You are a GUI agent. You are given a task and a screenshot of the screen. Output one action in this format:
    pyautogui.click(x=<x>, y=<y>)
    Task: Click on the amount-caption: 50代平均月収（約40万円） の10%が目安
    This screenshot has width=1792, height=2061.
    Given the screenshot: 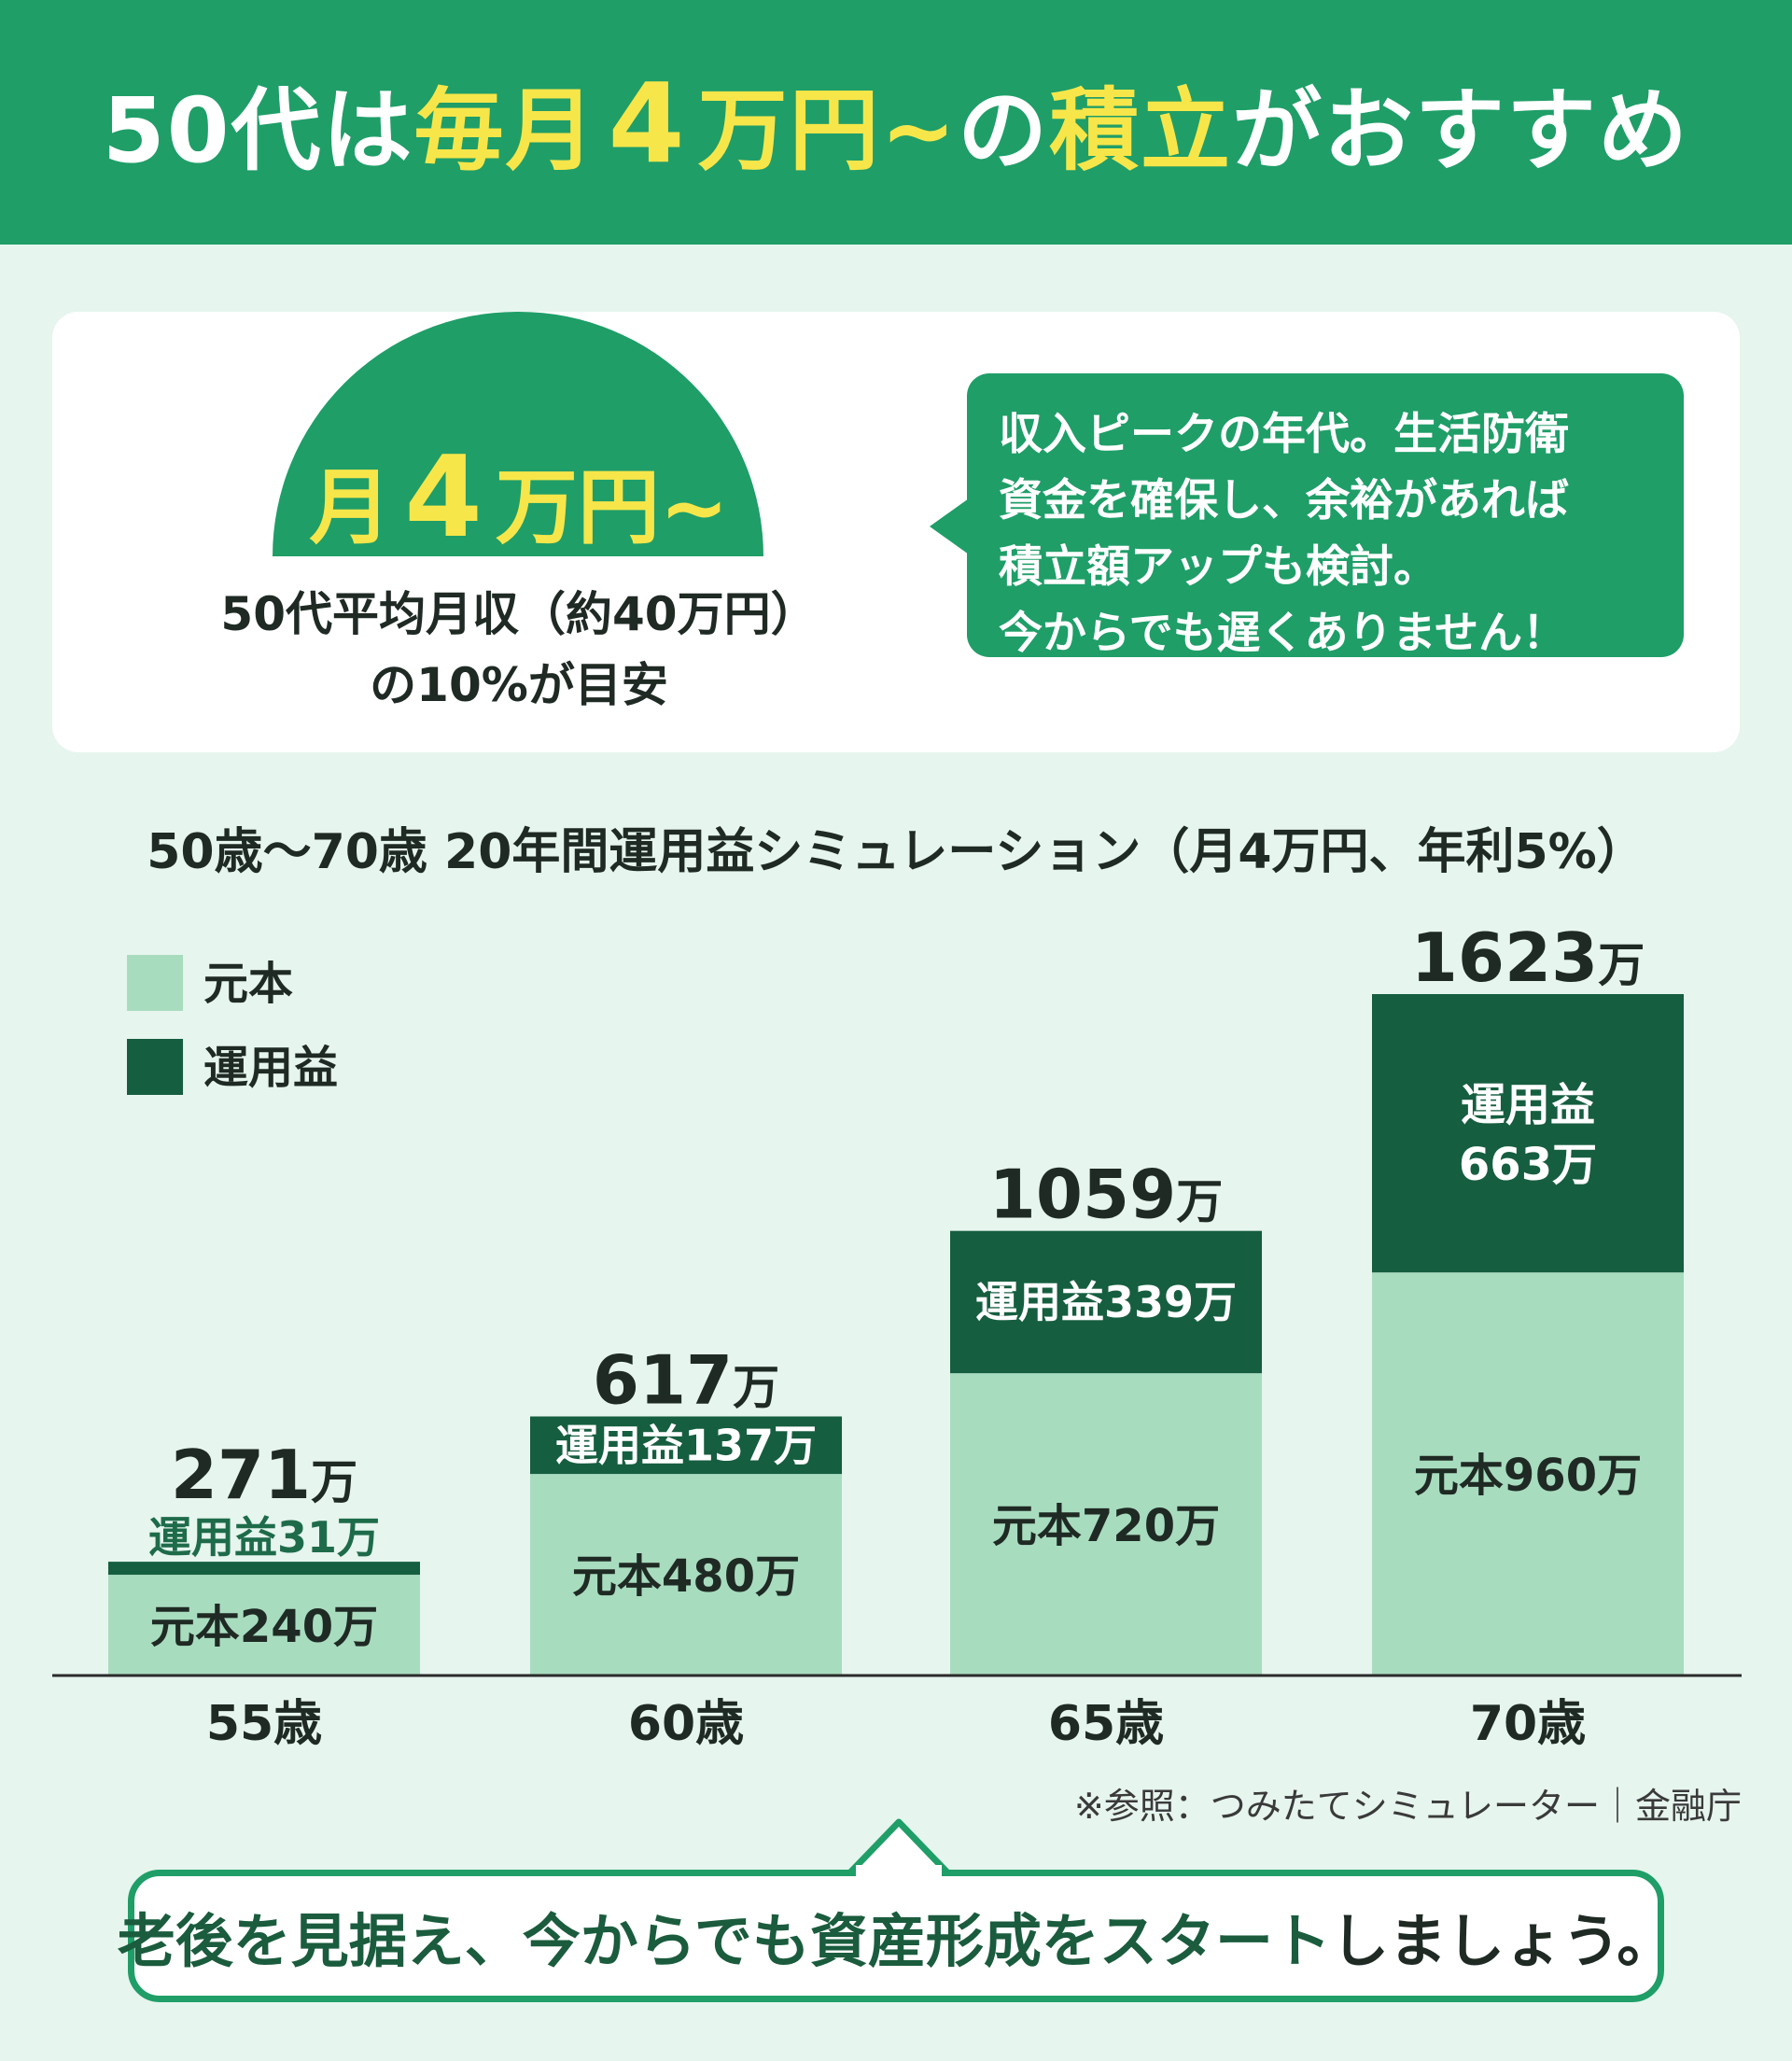 What is the action you would take?
    pyautogui.click(x=519, y=649)
    